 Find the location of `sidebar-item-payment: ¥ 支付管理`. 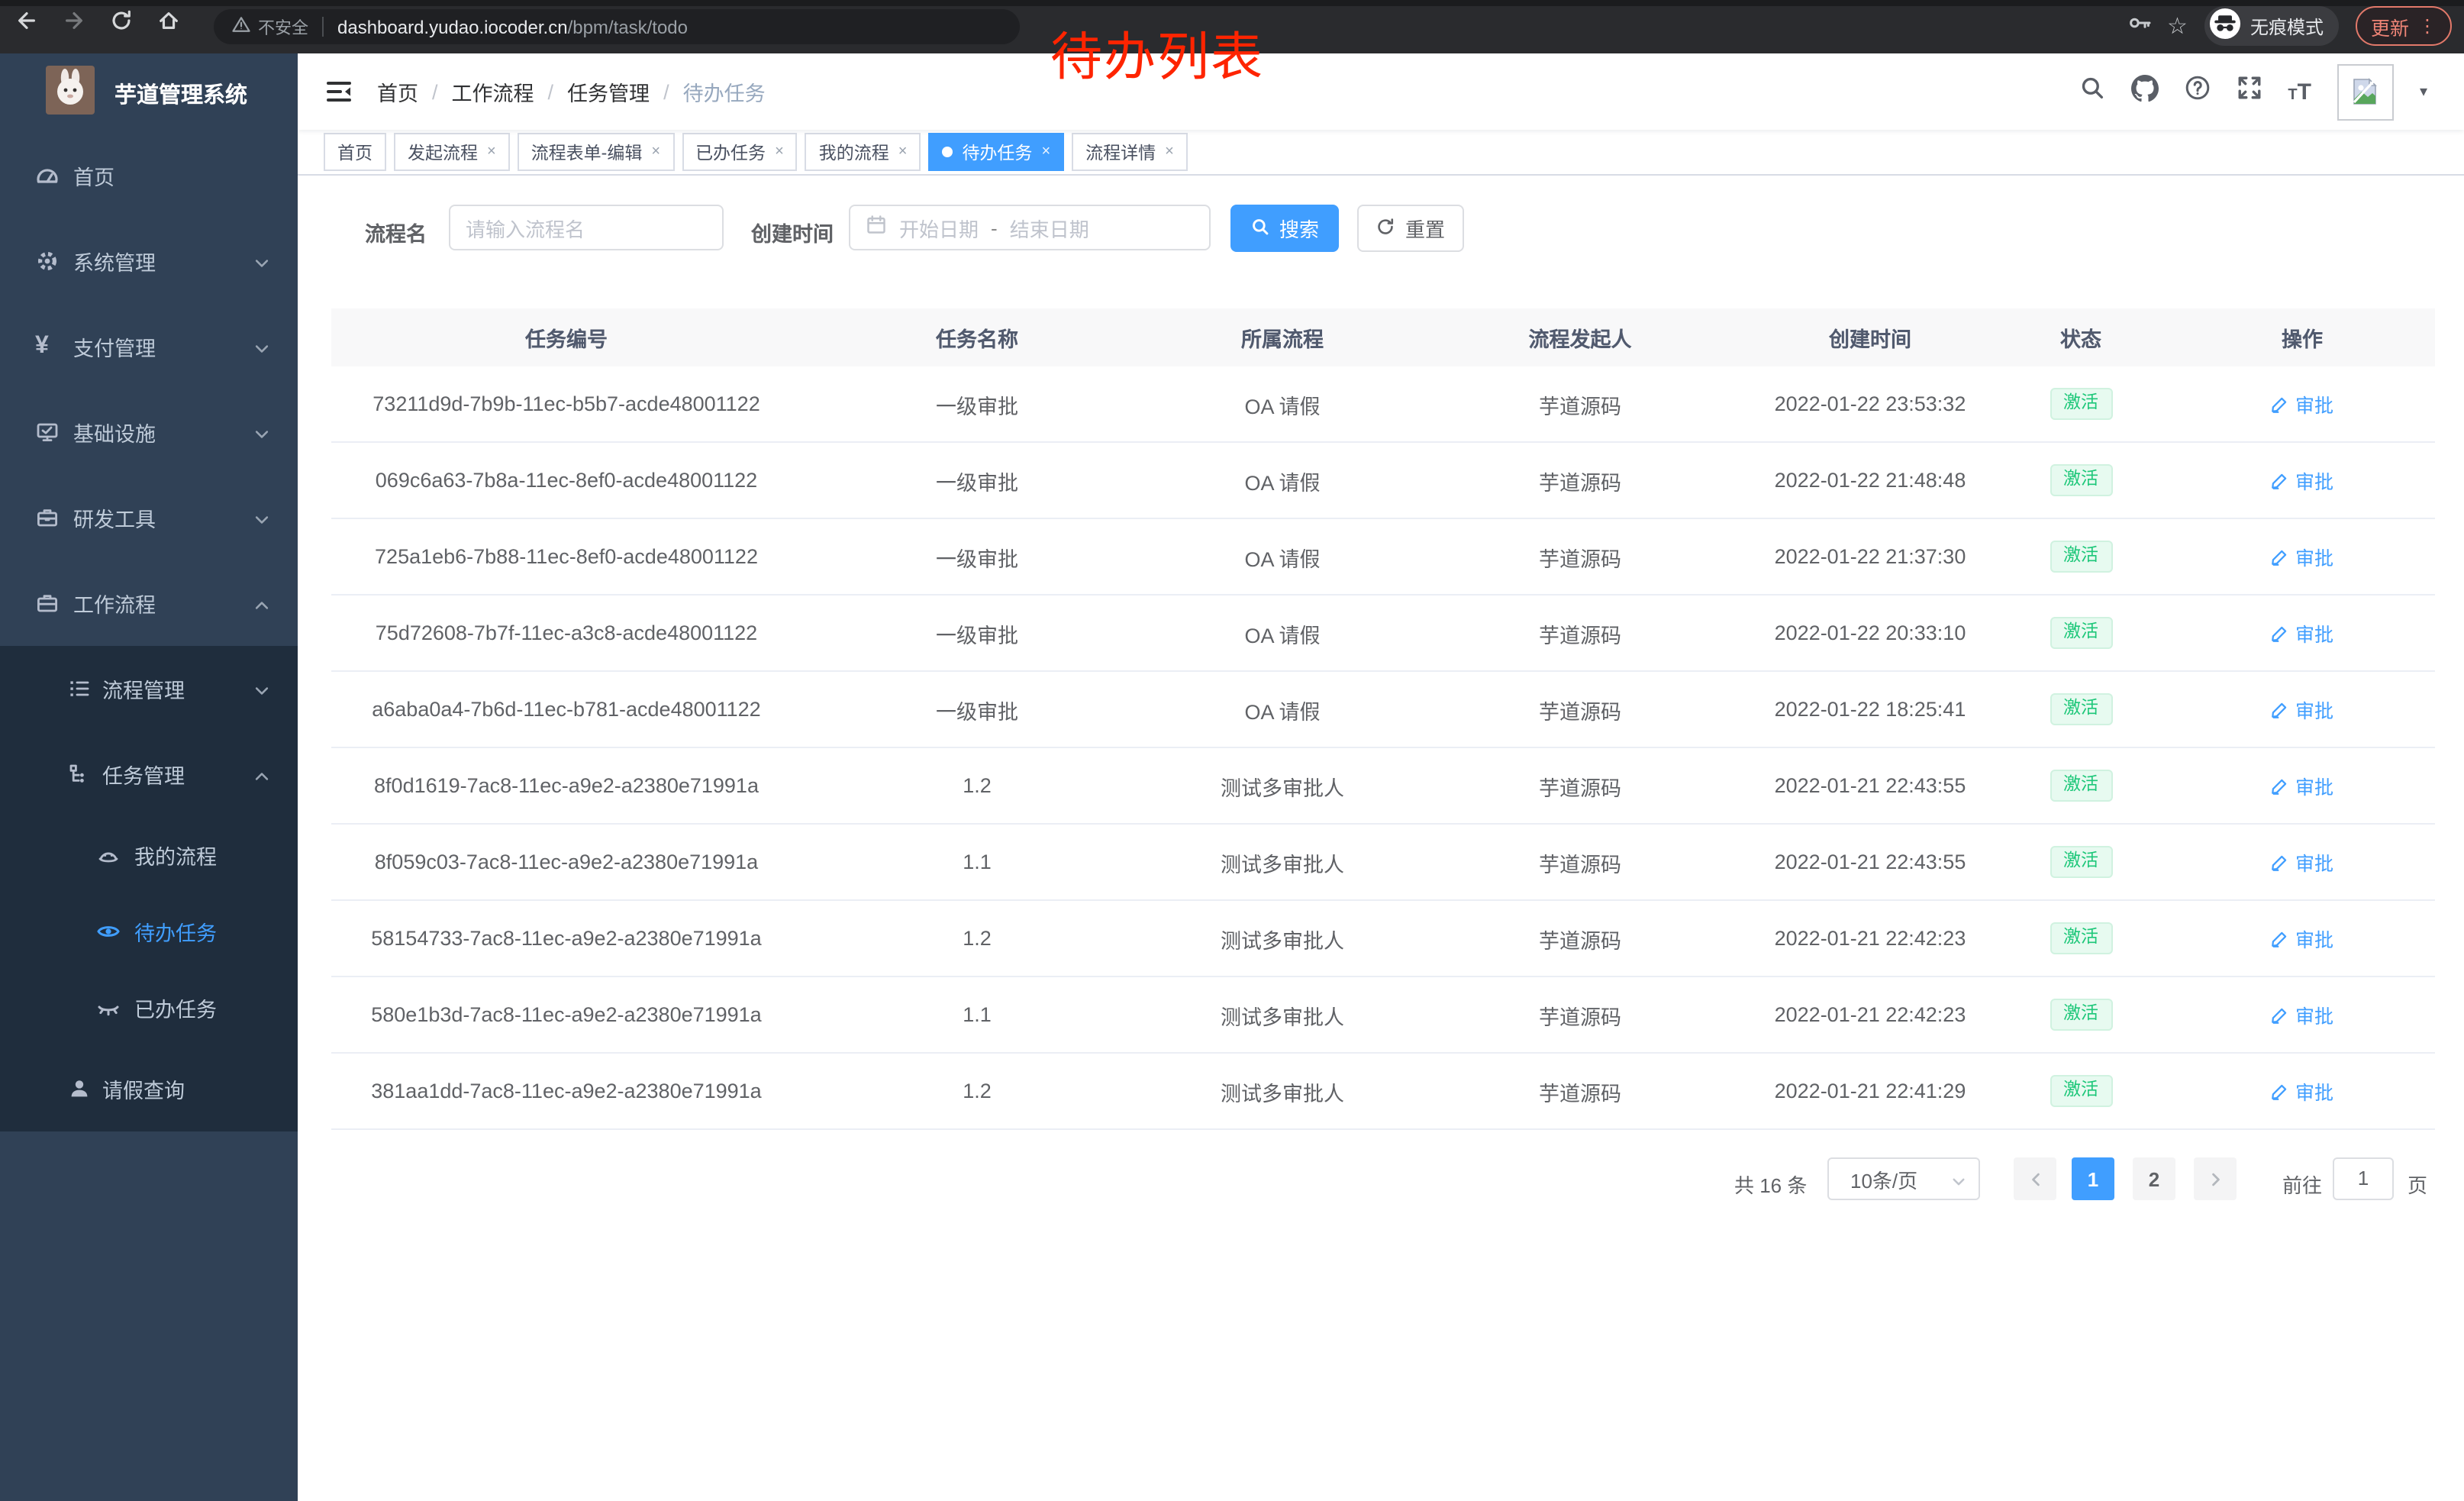

sidebar-item-payment: ¥ 支付管理 is located at coordinates (149, 346).